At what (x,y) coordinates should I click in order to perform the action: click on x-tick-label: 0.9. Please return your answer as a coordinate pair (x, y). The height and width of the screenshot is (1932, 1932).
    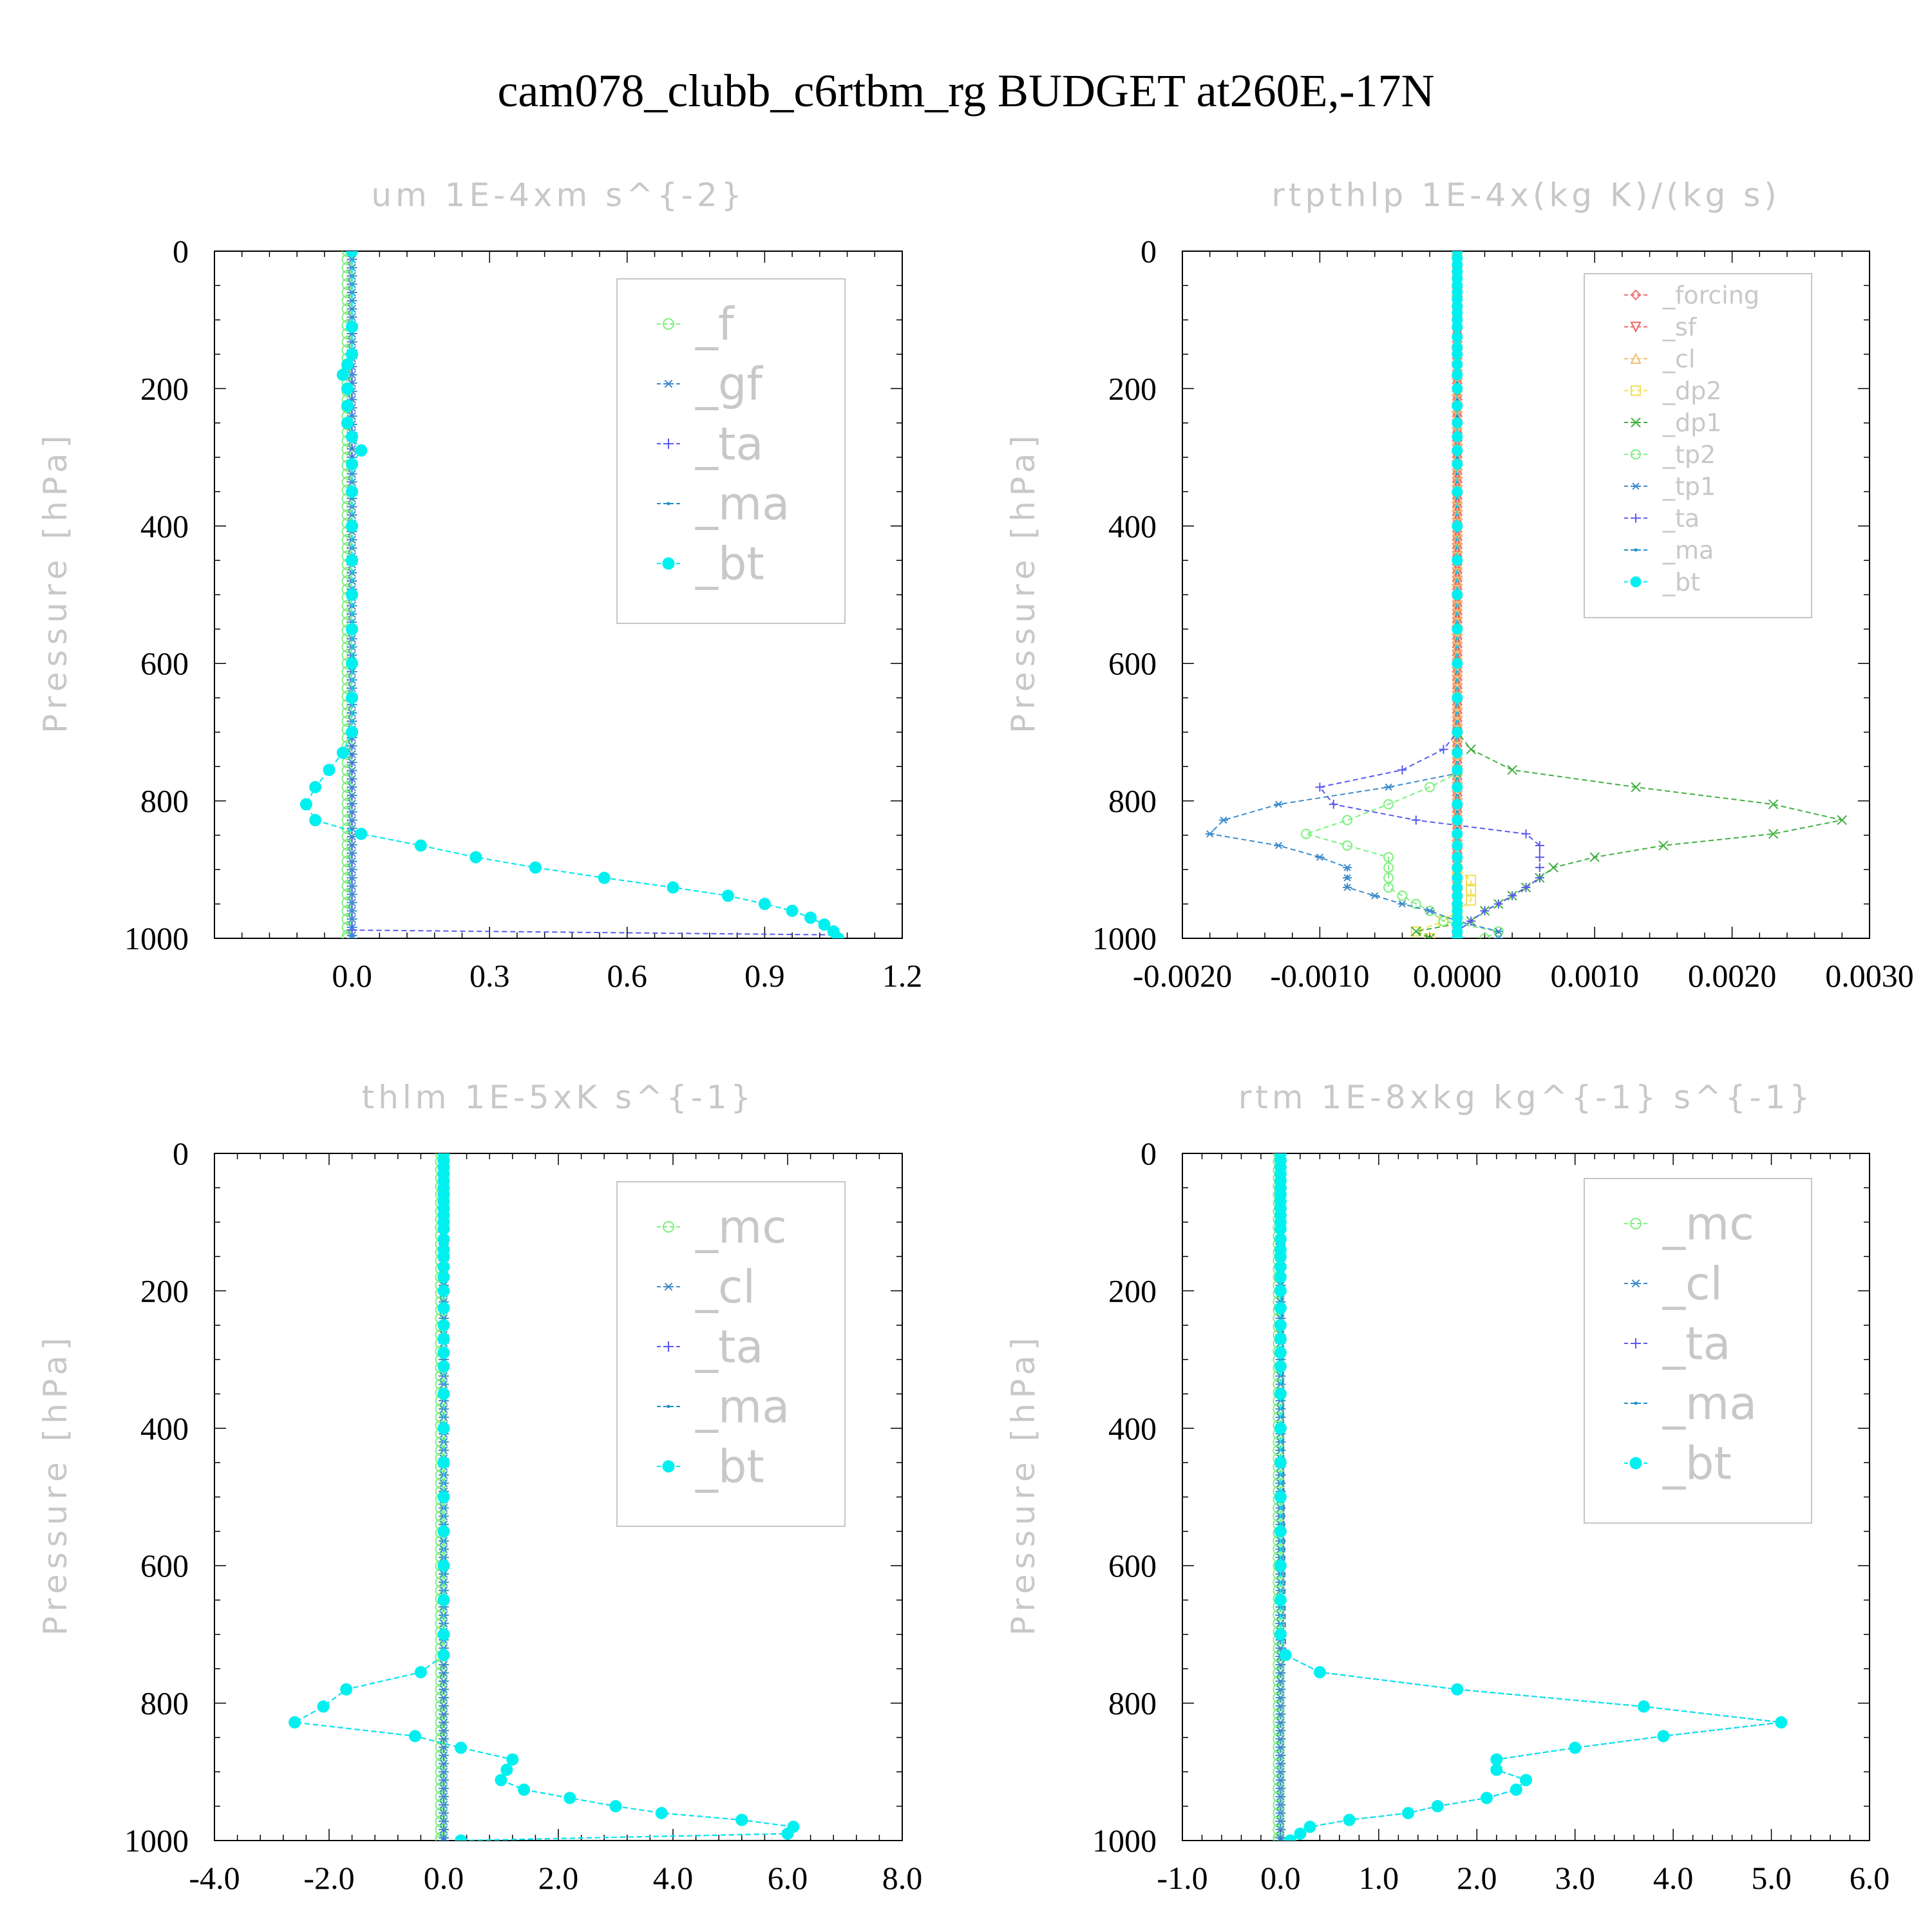
    Looking at the image, I should click on (764, 976).